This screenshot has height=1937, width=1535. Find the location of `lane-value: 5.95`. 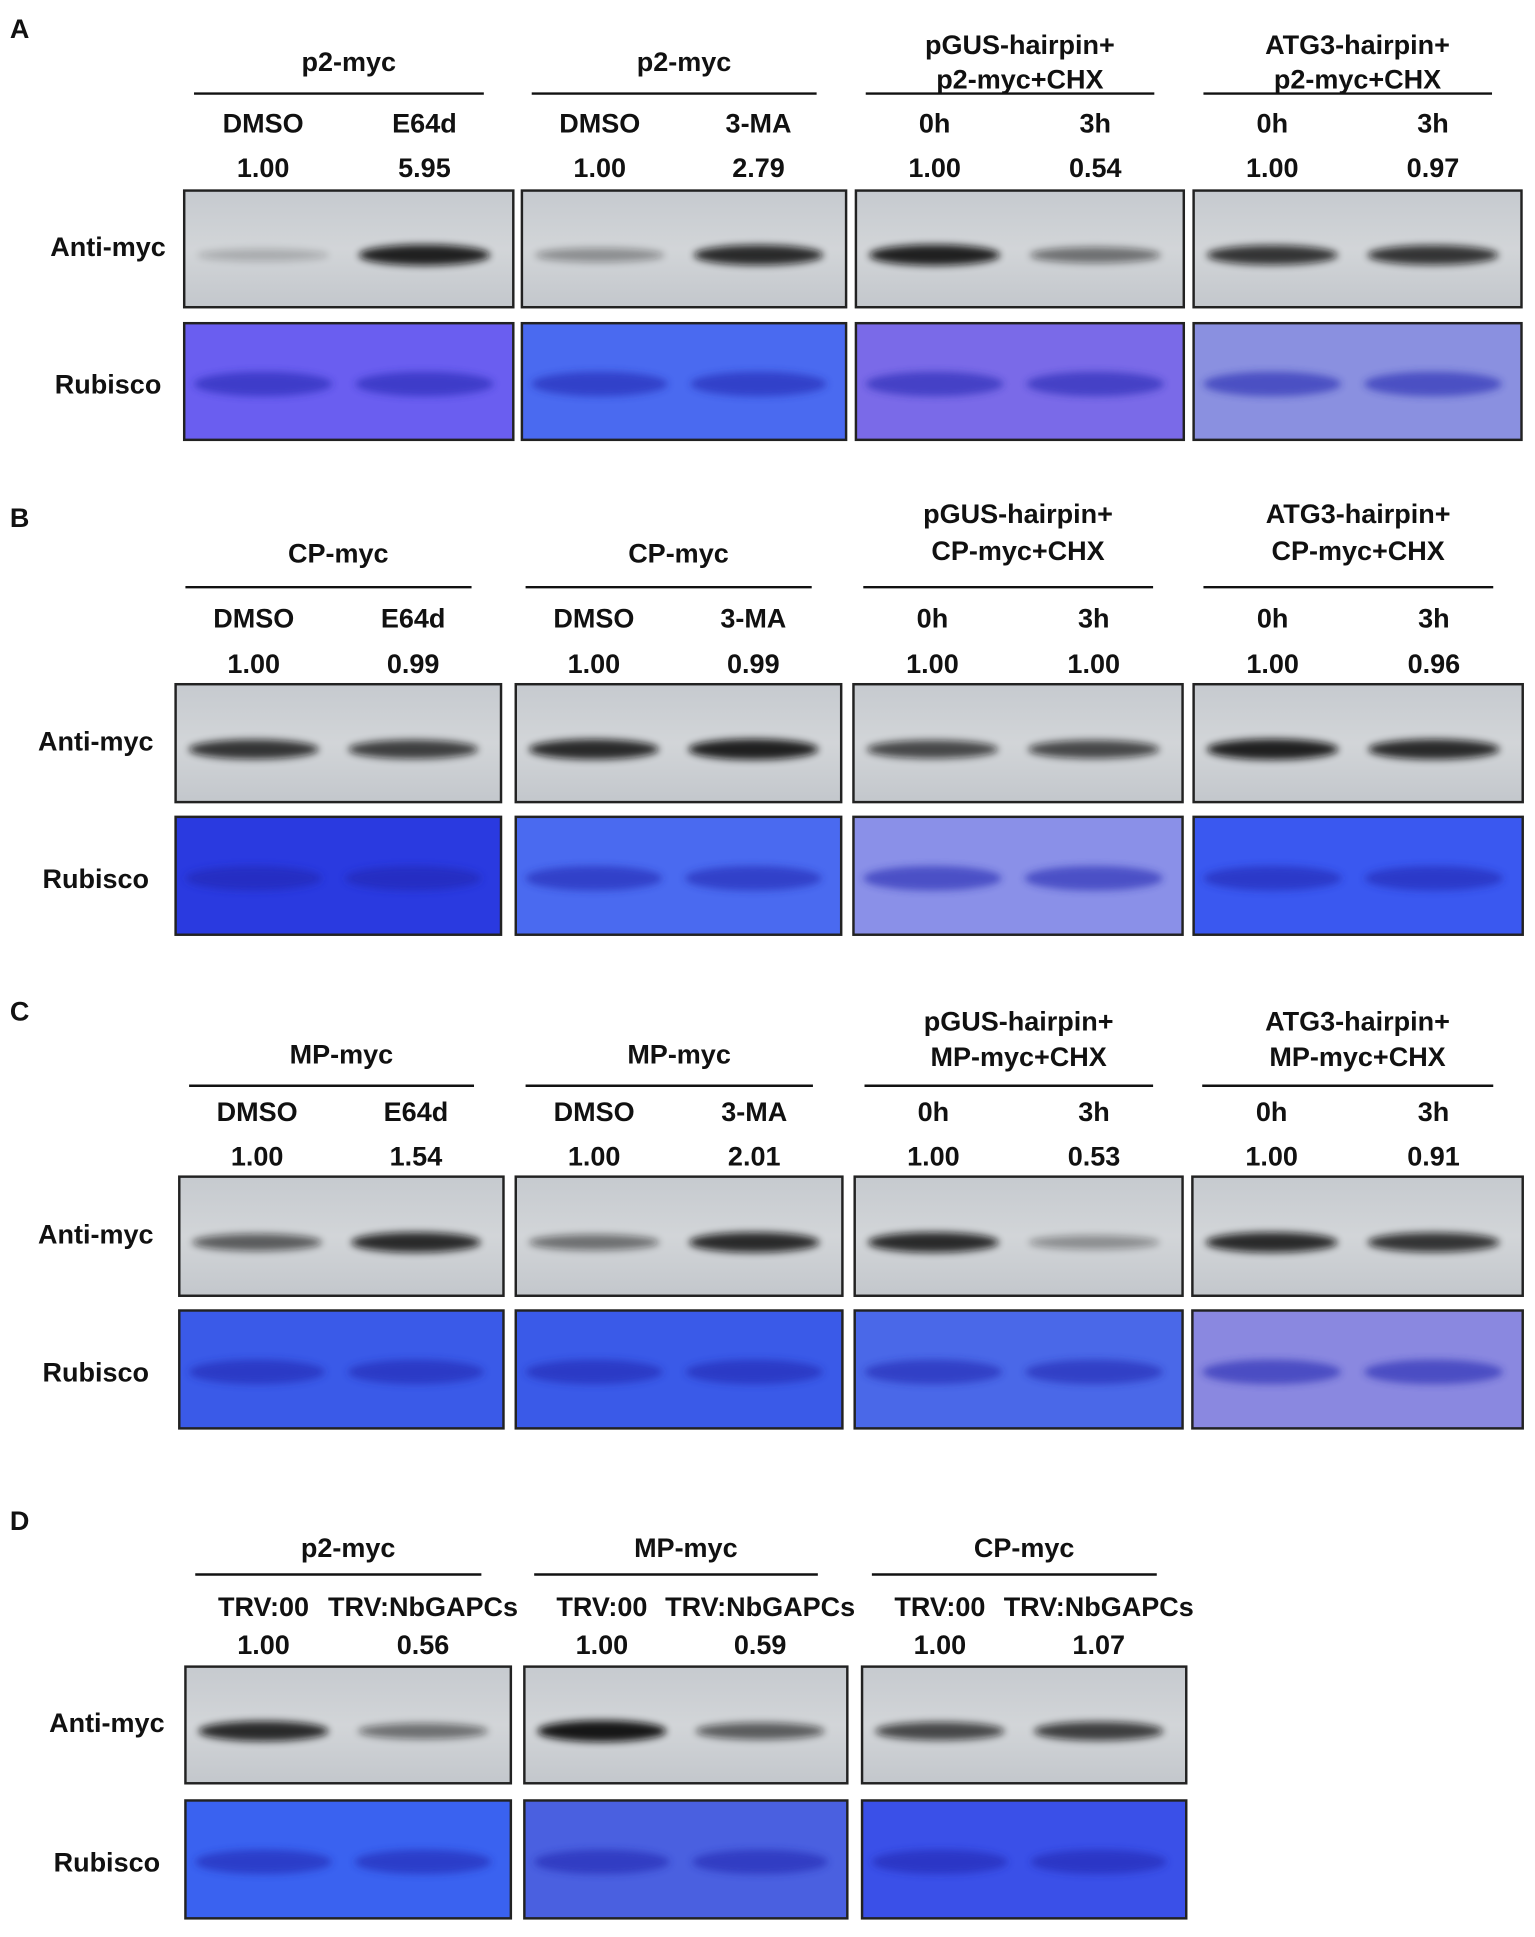

lane-value: 5.95 is located at coordinates (424, 168).